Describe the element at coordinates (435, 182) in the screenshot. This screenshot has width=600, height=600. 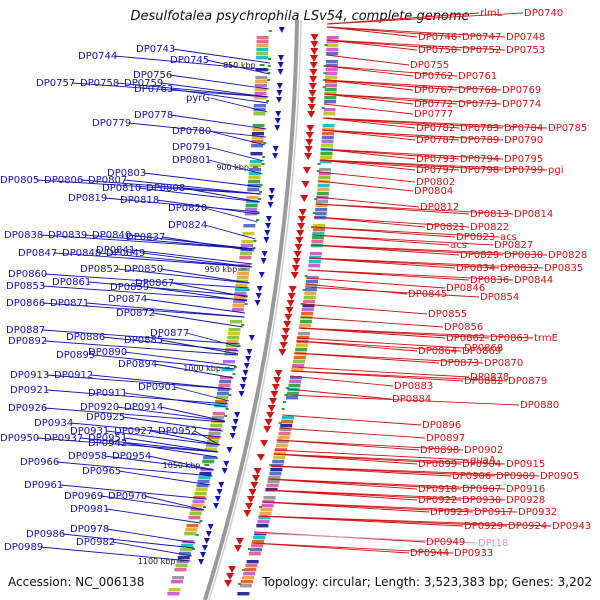
I see `gene-label: DP0802` at that location.